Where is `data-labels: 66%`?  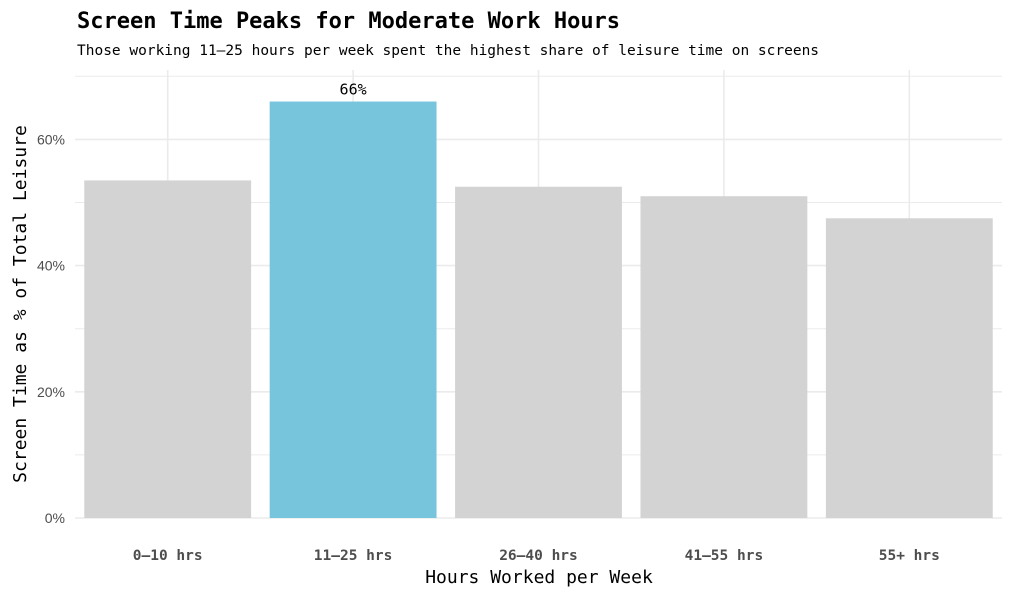
data-labels: 66% is located at coordinates (353, 90).